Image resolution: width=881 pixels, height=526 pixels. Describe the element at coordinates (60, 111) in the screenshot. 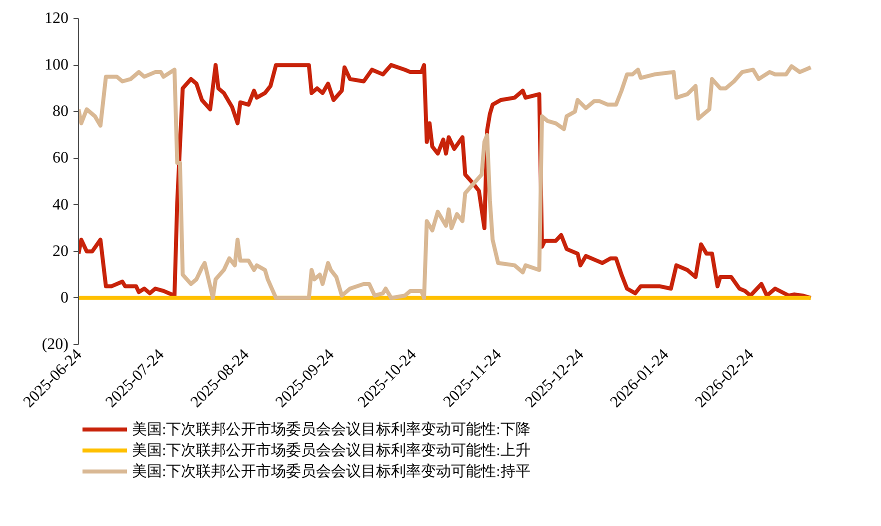

I see `y-tick-label: 80` at that location.